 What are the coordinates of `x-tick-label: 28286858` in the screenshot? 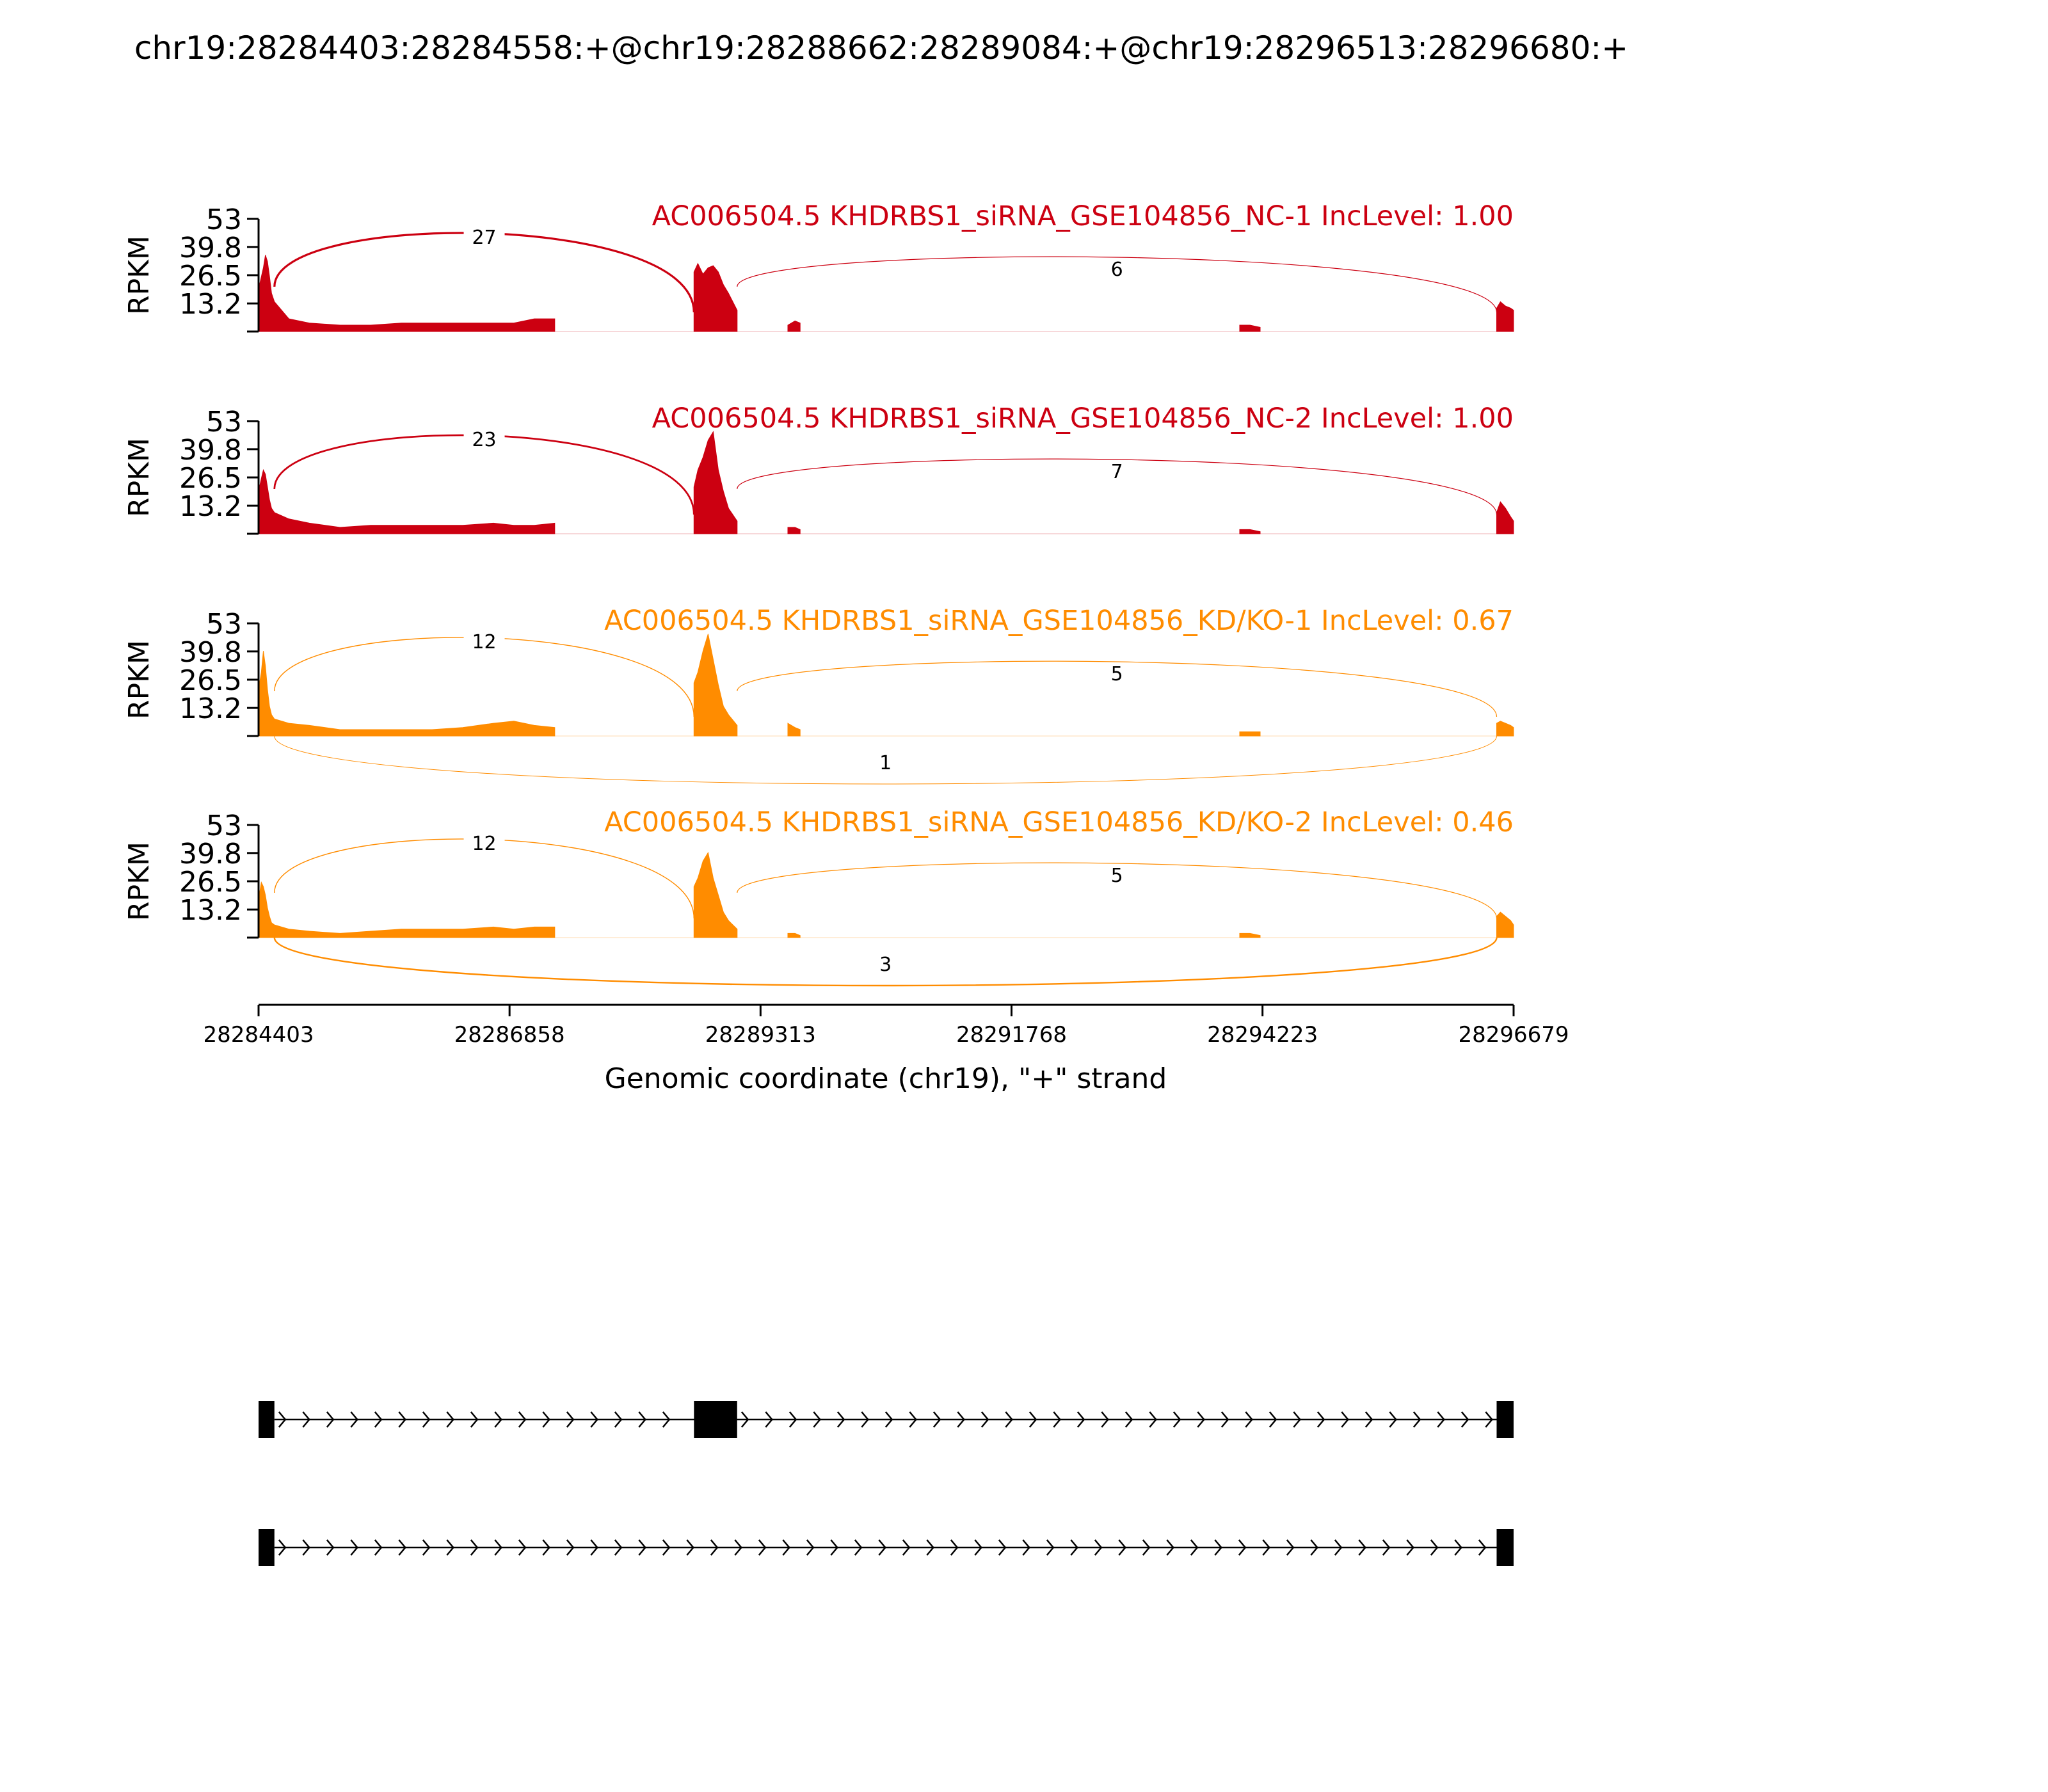 It's located at (509, 1035).